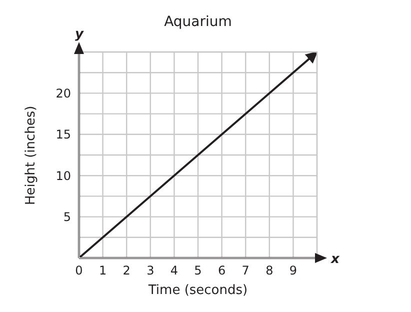  I want to click on y-tick-label: 20, so click(63, 93).